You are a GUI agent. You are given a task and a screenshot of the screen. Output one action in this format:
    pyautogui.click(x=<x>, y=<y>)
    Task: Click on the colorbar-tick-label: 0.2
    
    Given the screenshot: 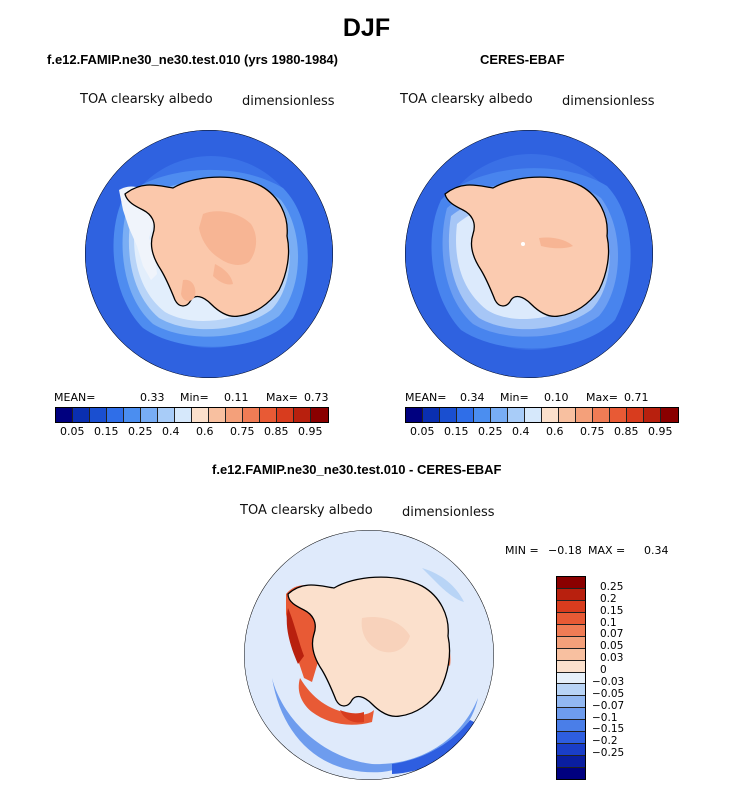 What is the action you would take?
    pyautogui.click(x=608, y=598)
    